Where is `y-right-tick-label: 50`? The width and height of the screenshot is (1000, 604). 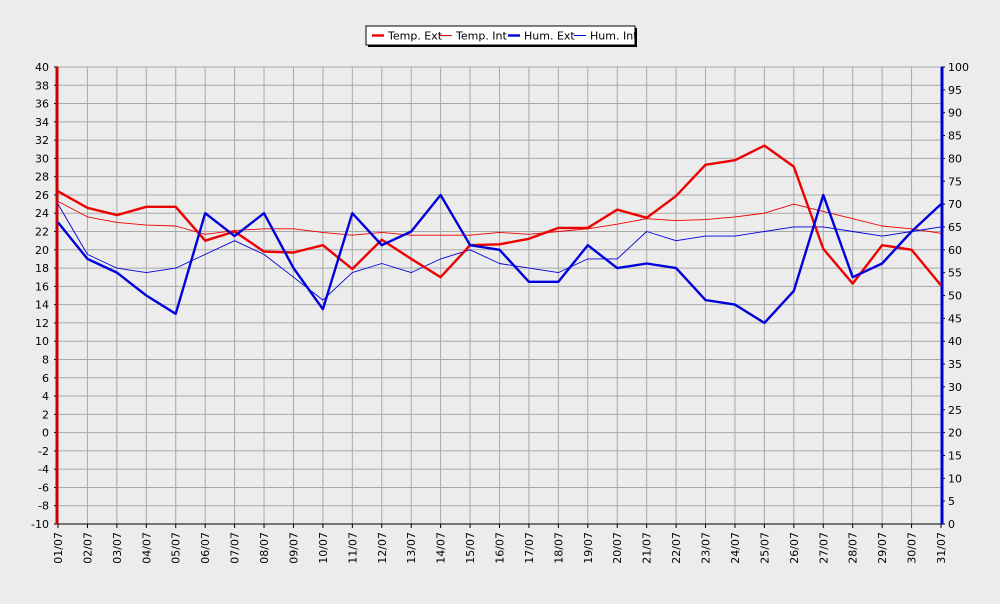 y-right-tick-label: 50 is located at coordinates (955, 296).